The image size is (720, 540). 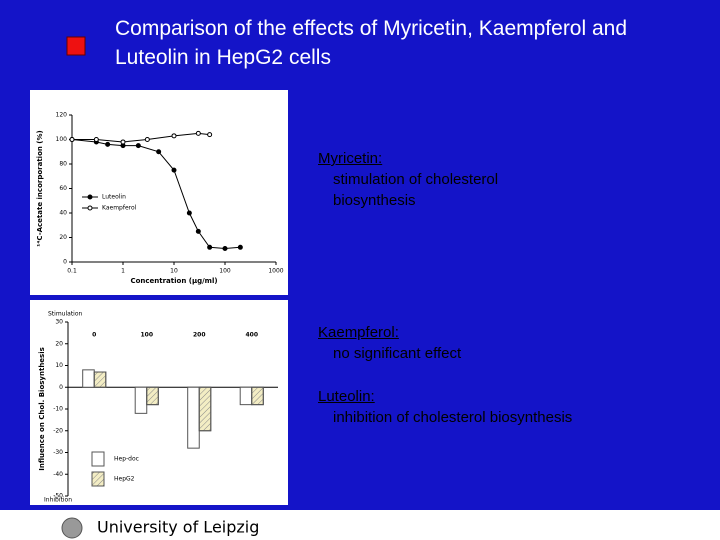 I want to click on x-tick-label: 1, so click(x=123, y=271).